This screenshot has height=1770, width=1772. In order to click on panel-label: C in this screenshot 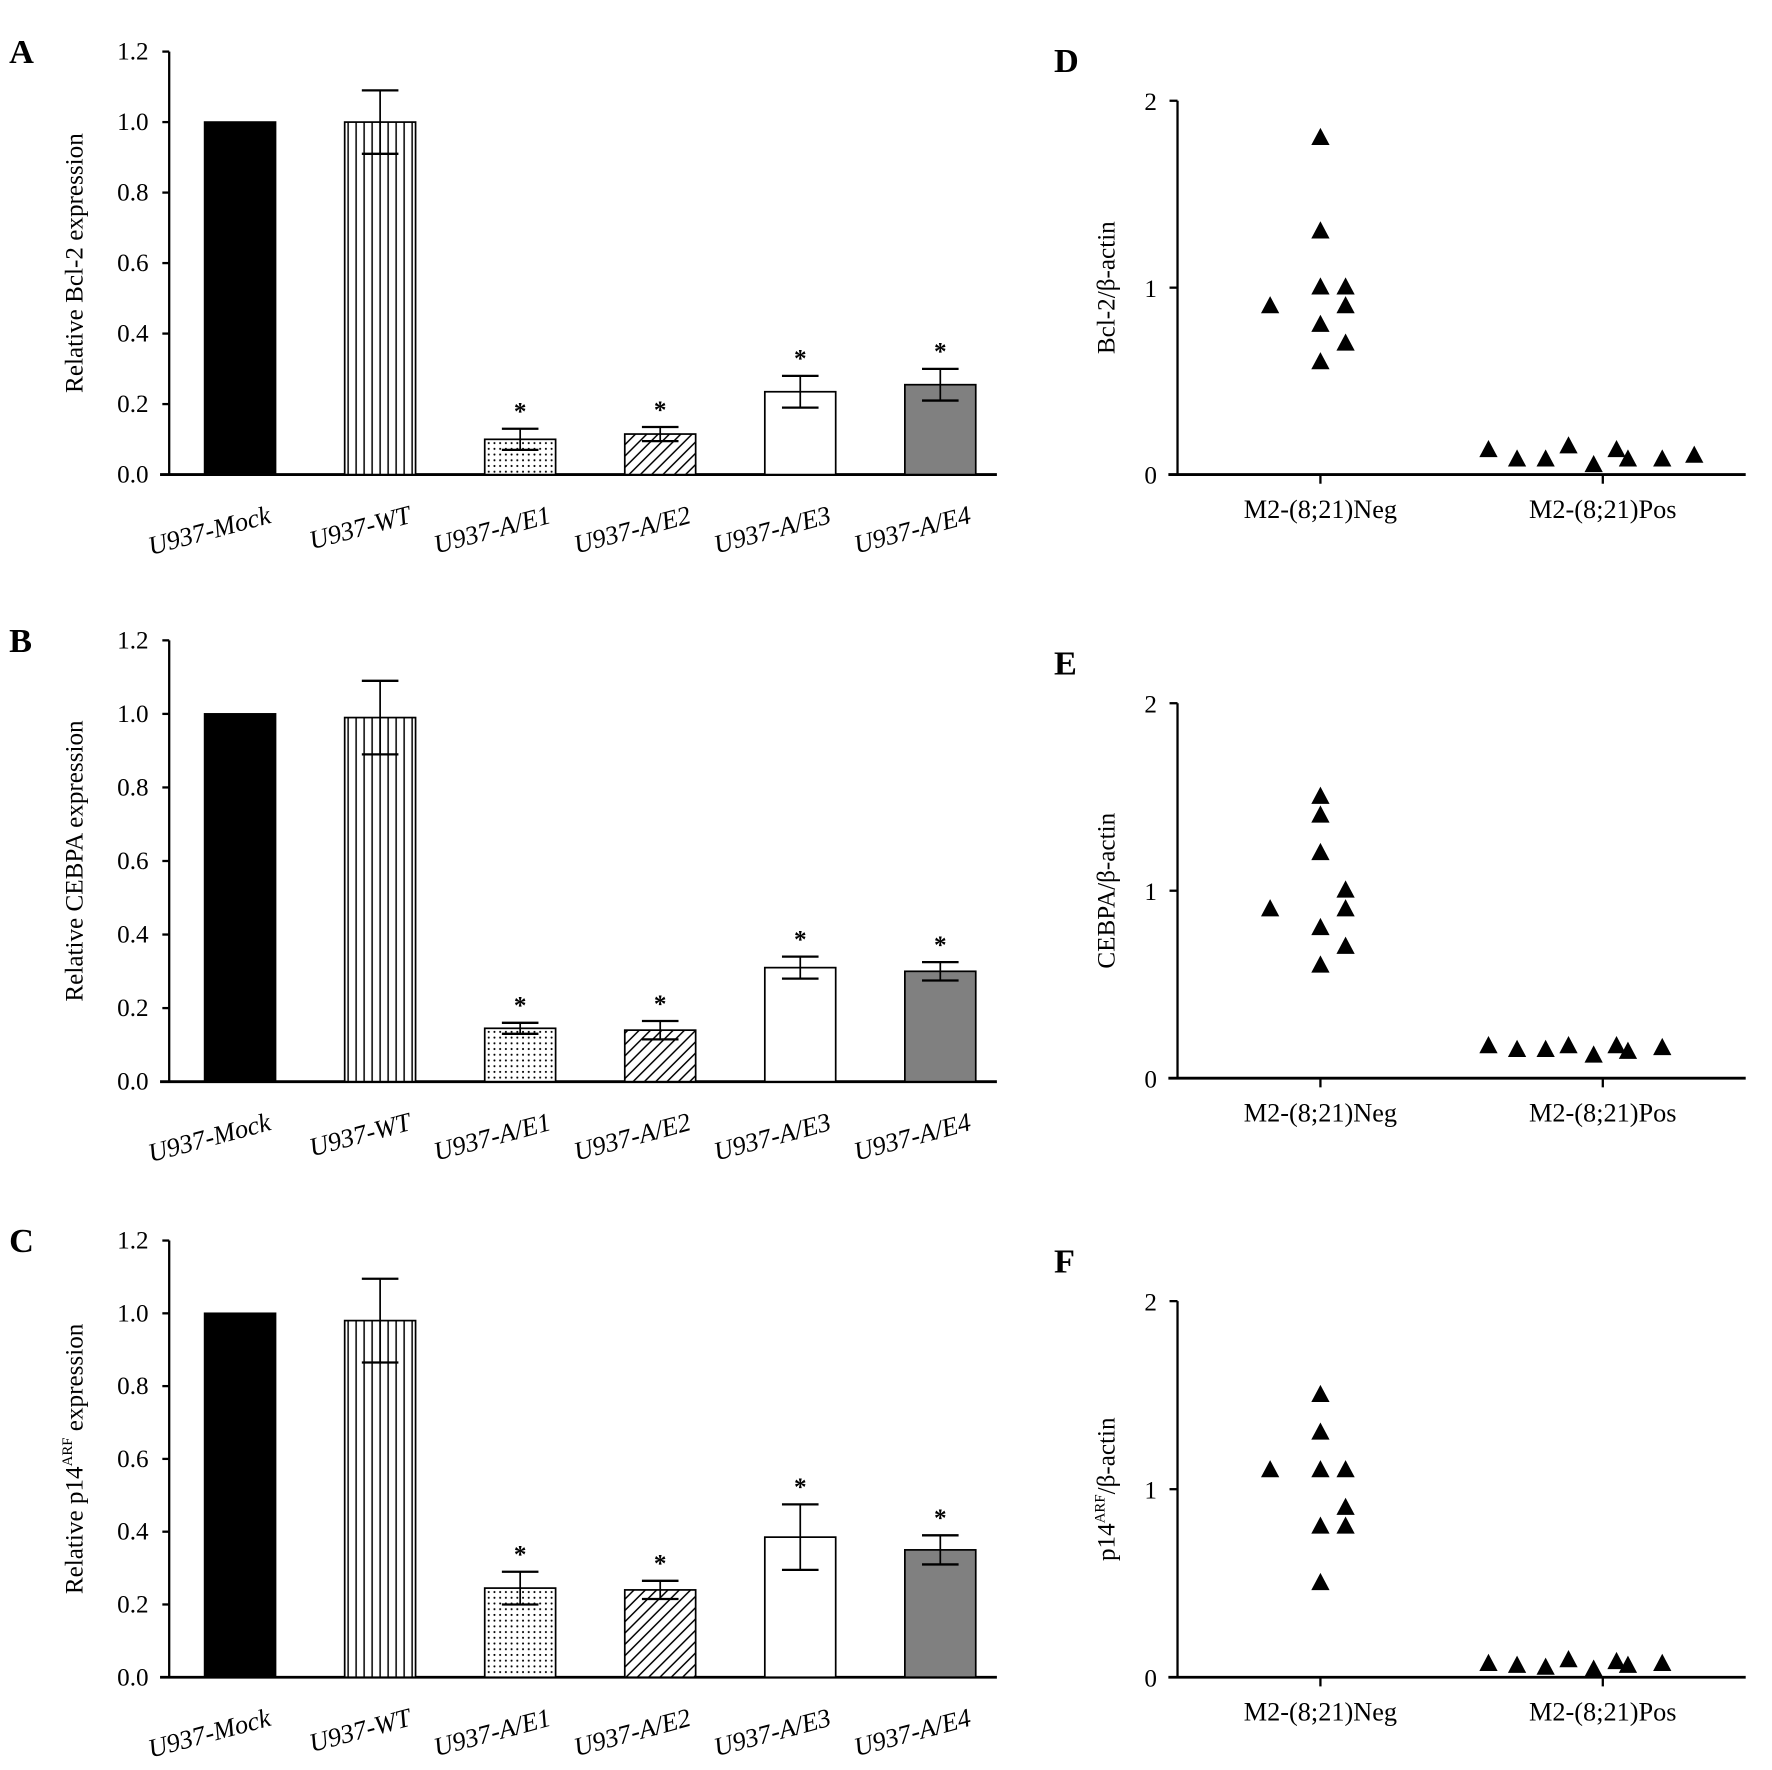, I will do `click(21, 1241)`.